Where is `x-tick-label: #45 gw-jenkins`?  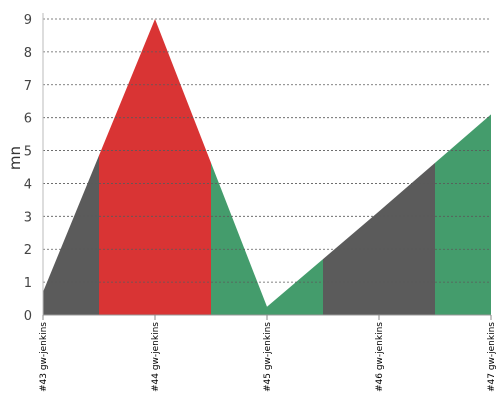
x-tick-label: #45 gw-jenkins is located at coordinates (268, 357).